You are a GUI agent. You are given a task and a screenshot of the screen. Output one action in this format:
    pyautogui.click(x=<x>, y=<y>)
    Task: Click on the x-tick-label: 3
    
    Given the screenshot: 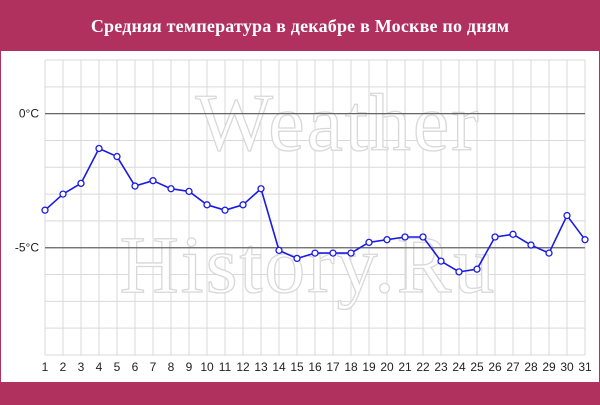 What is the action you would take?
    pyautogui.click(x=81, y=367)
    